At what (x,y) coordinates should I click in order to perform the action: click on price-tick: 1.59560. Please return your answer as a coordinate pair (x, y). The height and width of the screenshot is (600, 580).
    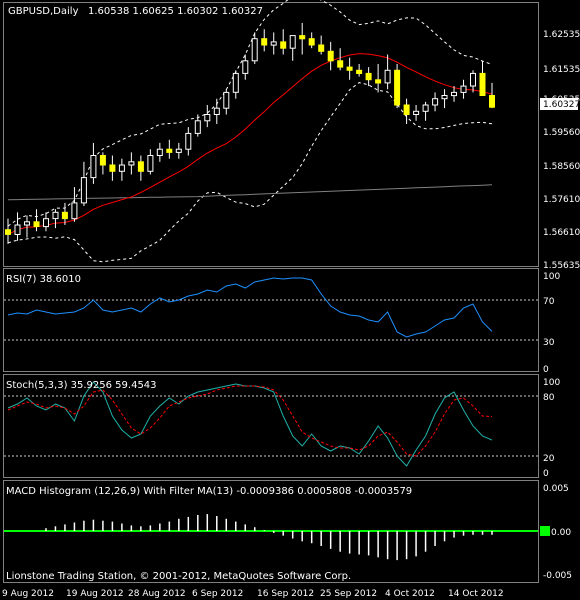
    Looking at the image, I should click on (561, 133).